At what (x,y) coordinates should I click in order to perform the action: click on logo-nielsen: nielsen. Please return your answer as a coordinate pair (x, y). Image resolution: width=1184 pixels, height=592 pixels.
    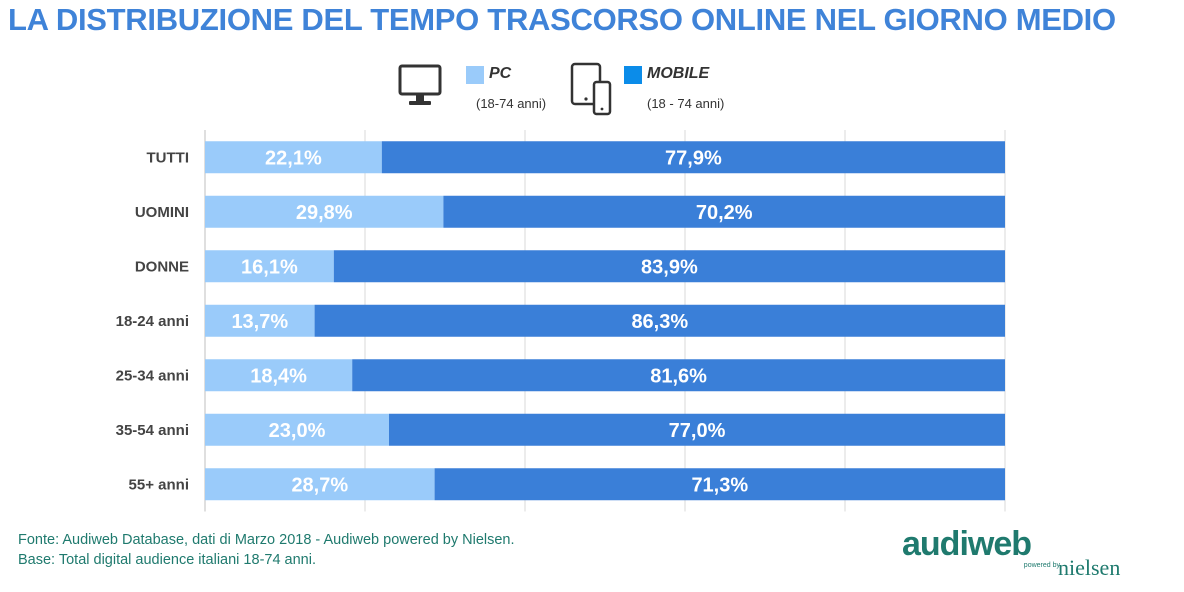
    Looking at the image, I should click on (1089, 567).